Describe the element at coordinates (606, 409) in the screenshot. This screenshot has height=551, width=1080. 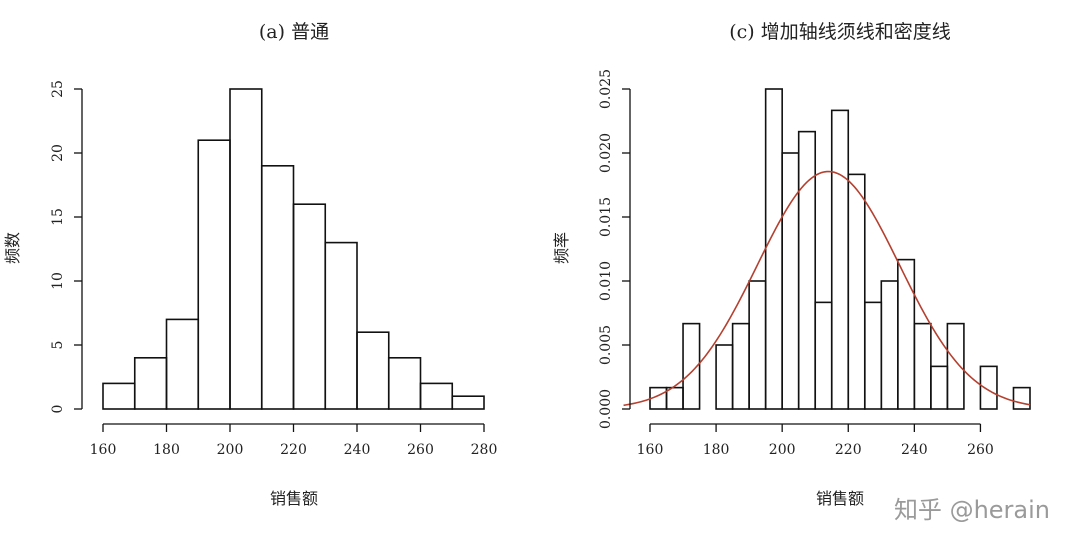
I see `chartC-y-tick-label: 0.000` at that location.